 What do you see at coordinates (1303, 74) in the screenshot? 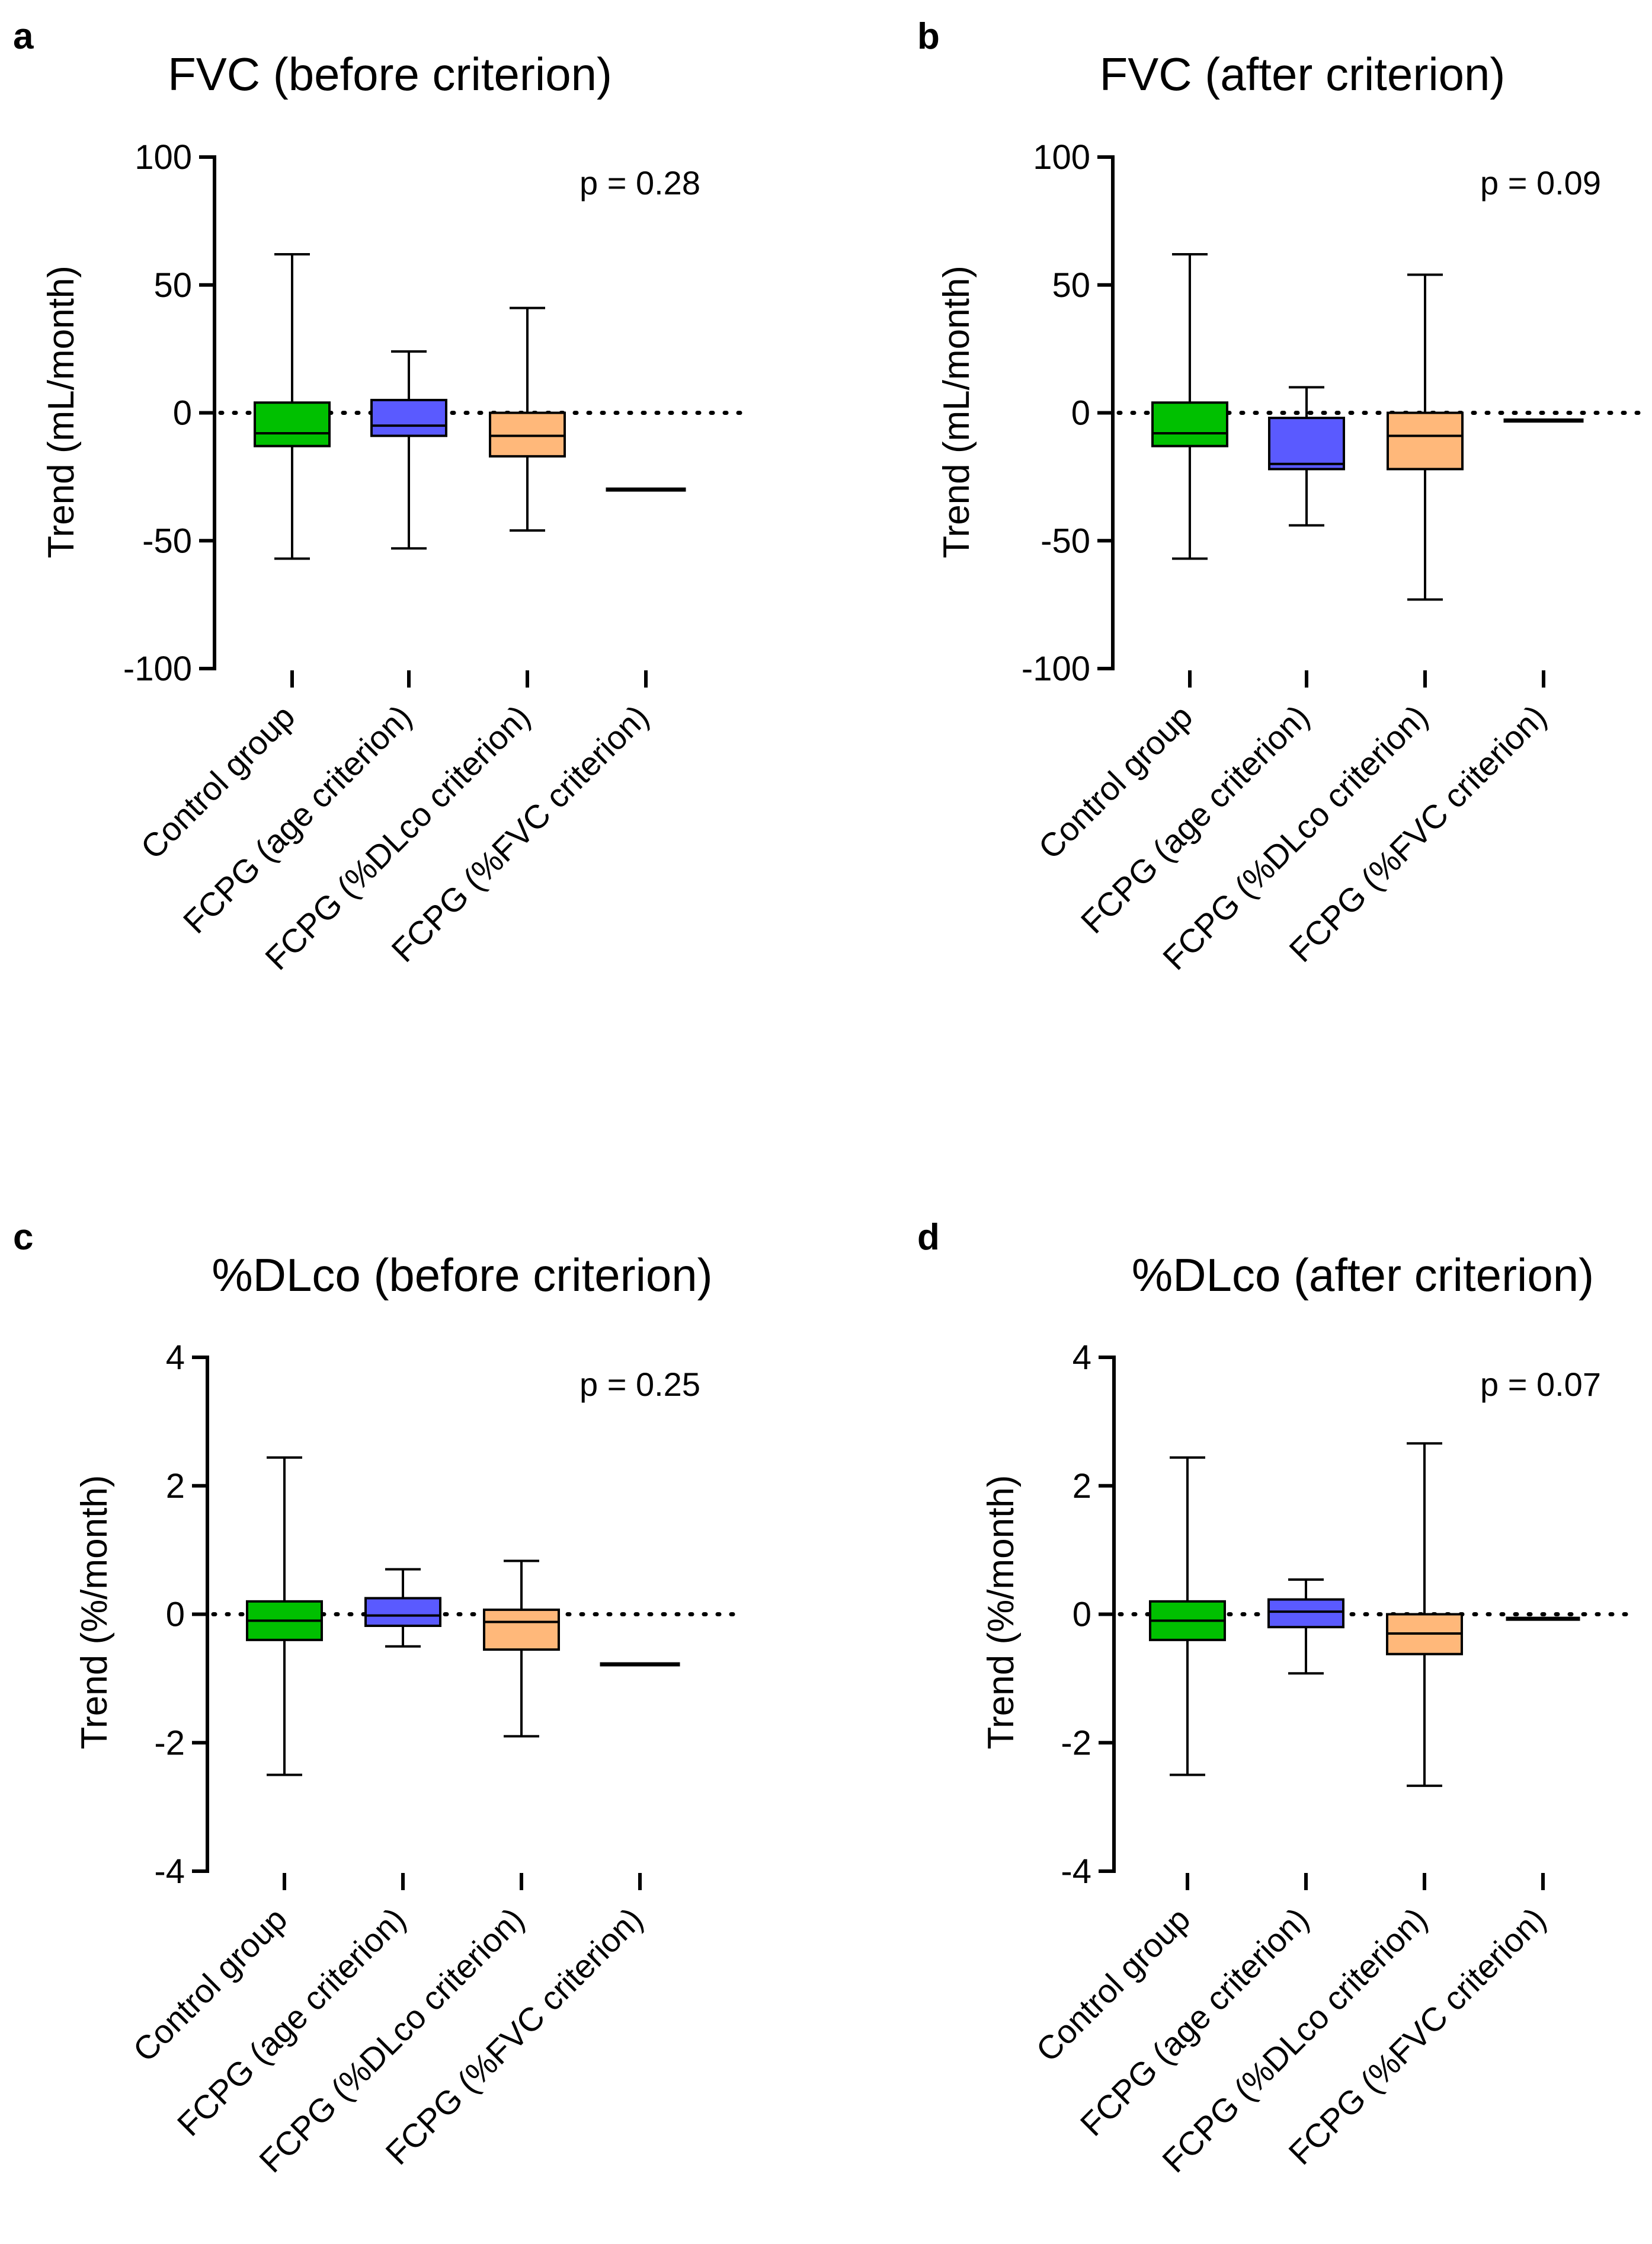
I see `chart-title: FVC (after criterion)` at bounding box center [1303, 74].